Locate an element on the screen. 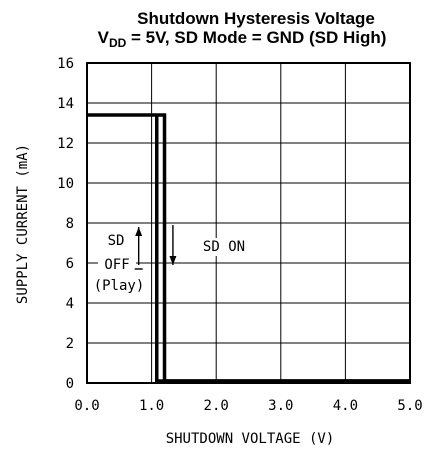  y-tick-label: 0 is located at coordinates (70, 384).